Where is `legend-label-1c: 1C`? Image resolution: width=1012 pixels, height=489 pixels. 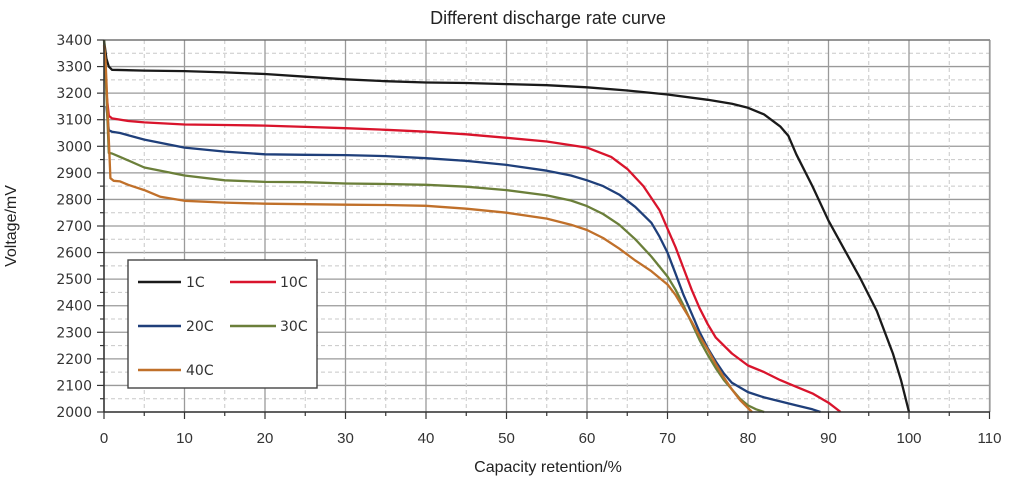
legend-label-1c: 1C is located at coordinates (195, 283).